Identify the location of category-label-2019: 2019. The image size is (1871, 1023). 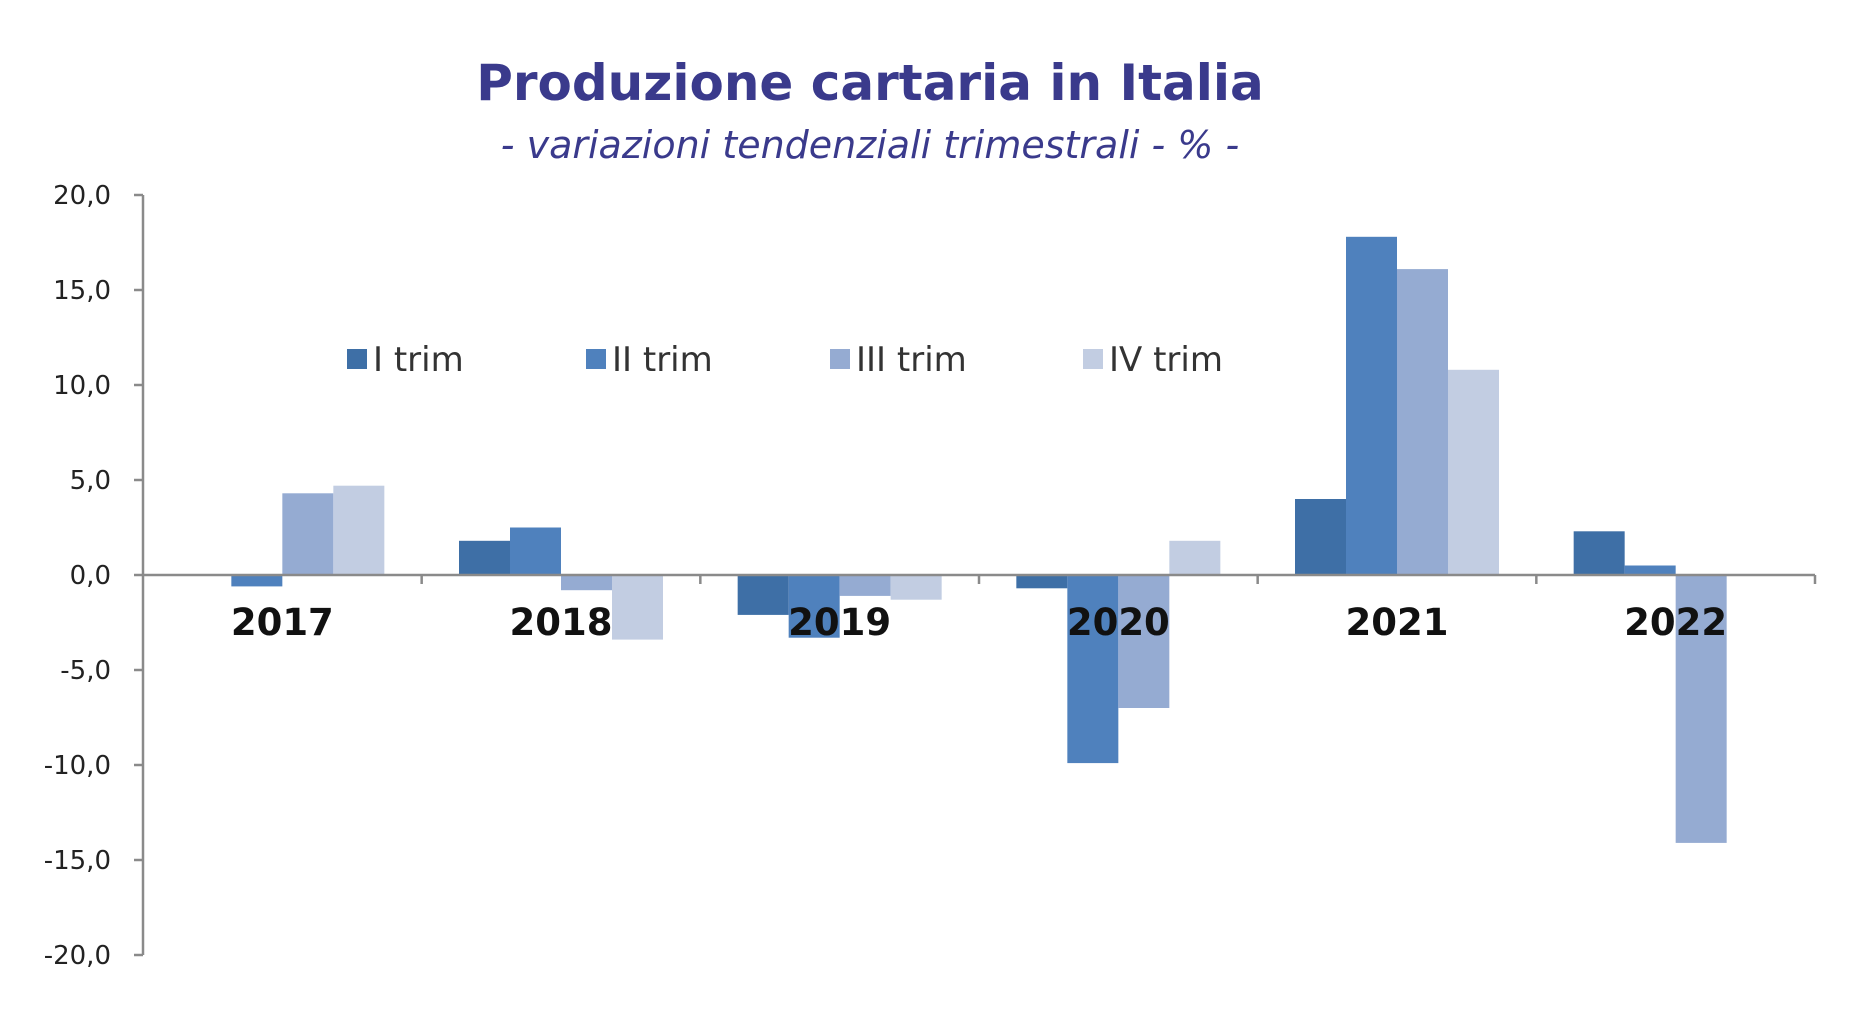
(839, 622).